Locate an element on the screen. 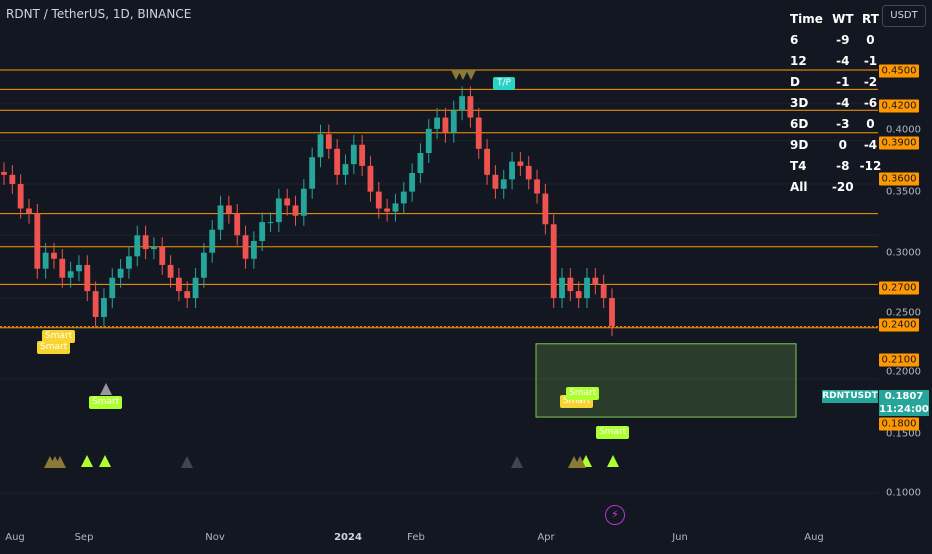 This screenshot has height=554, width=932. x-tick-label: Apr is located at coordinates (546, 537).